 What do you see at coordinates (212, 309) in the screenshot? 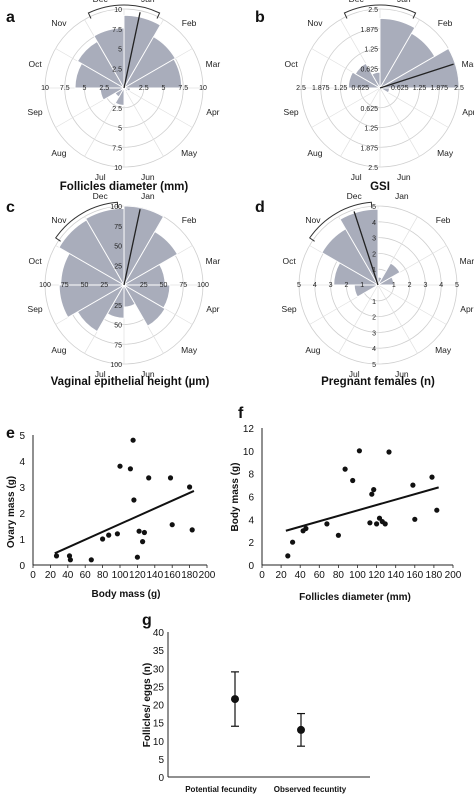
I see `radar-month-label-apr: Apr` at bounding box center [212, 309].